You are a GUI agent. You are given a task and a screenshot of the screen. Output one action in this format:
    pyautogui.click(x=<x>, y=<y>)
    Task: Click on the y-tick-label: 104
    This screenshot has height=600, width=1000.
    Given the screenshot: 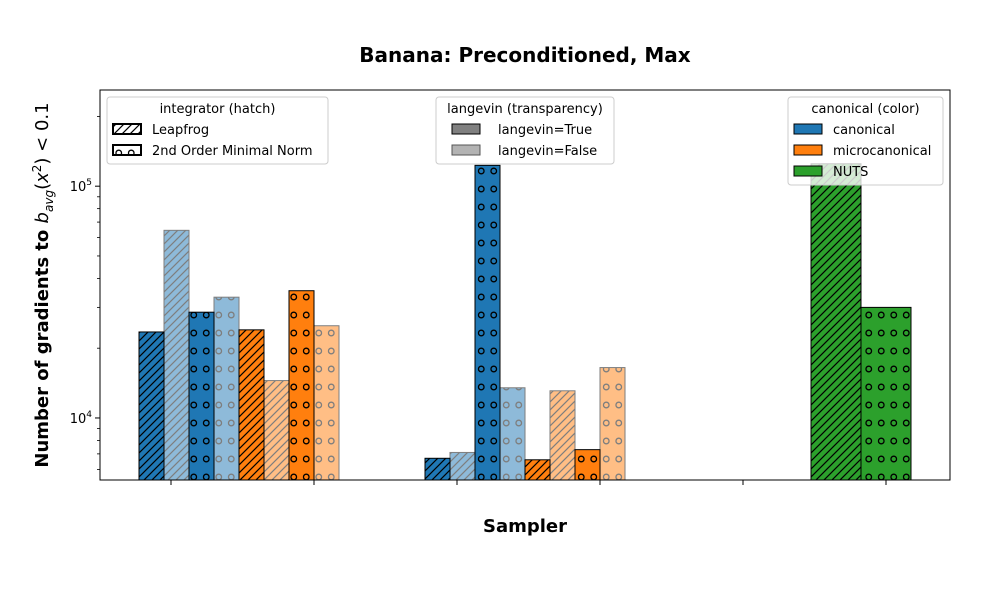 What is the action you would take?
    pyautogui.click(x=81, y=418)
    